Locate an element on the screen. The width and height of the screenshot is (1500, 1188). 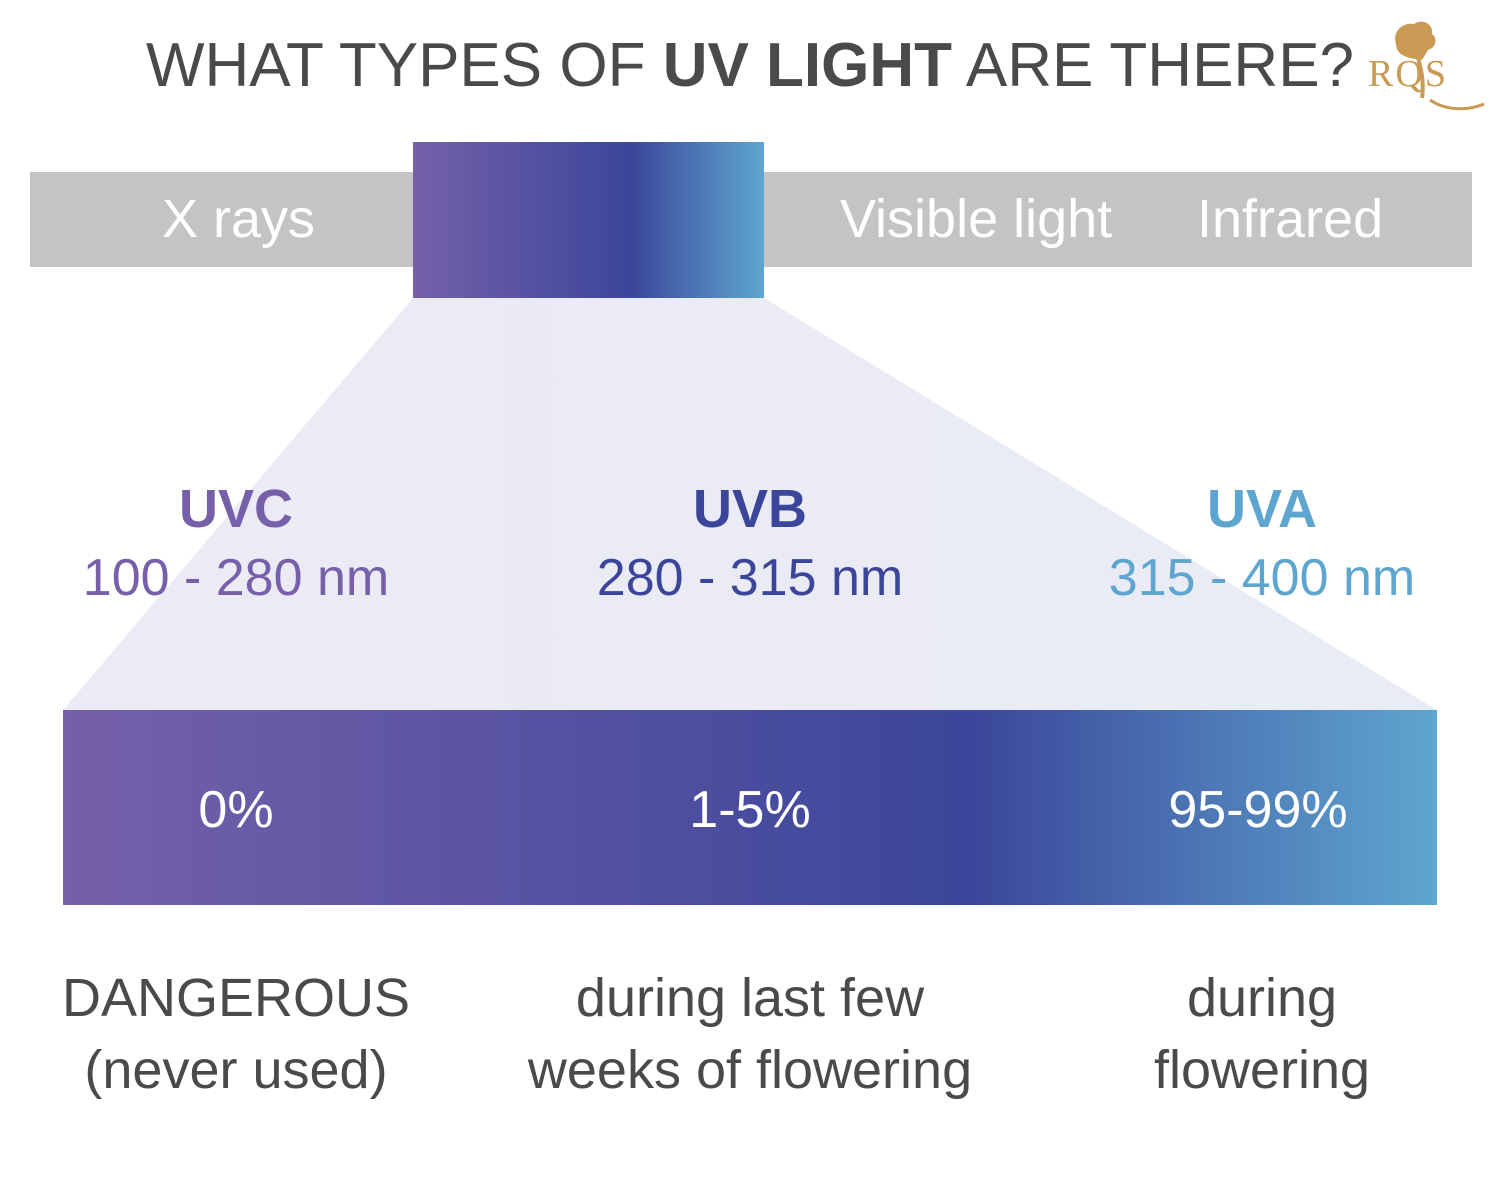
uvb-share: 1-5% is located at coordinates (750, 810).